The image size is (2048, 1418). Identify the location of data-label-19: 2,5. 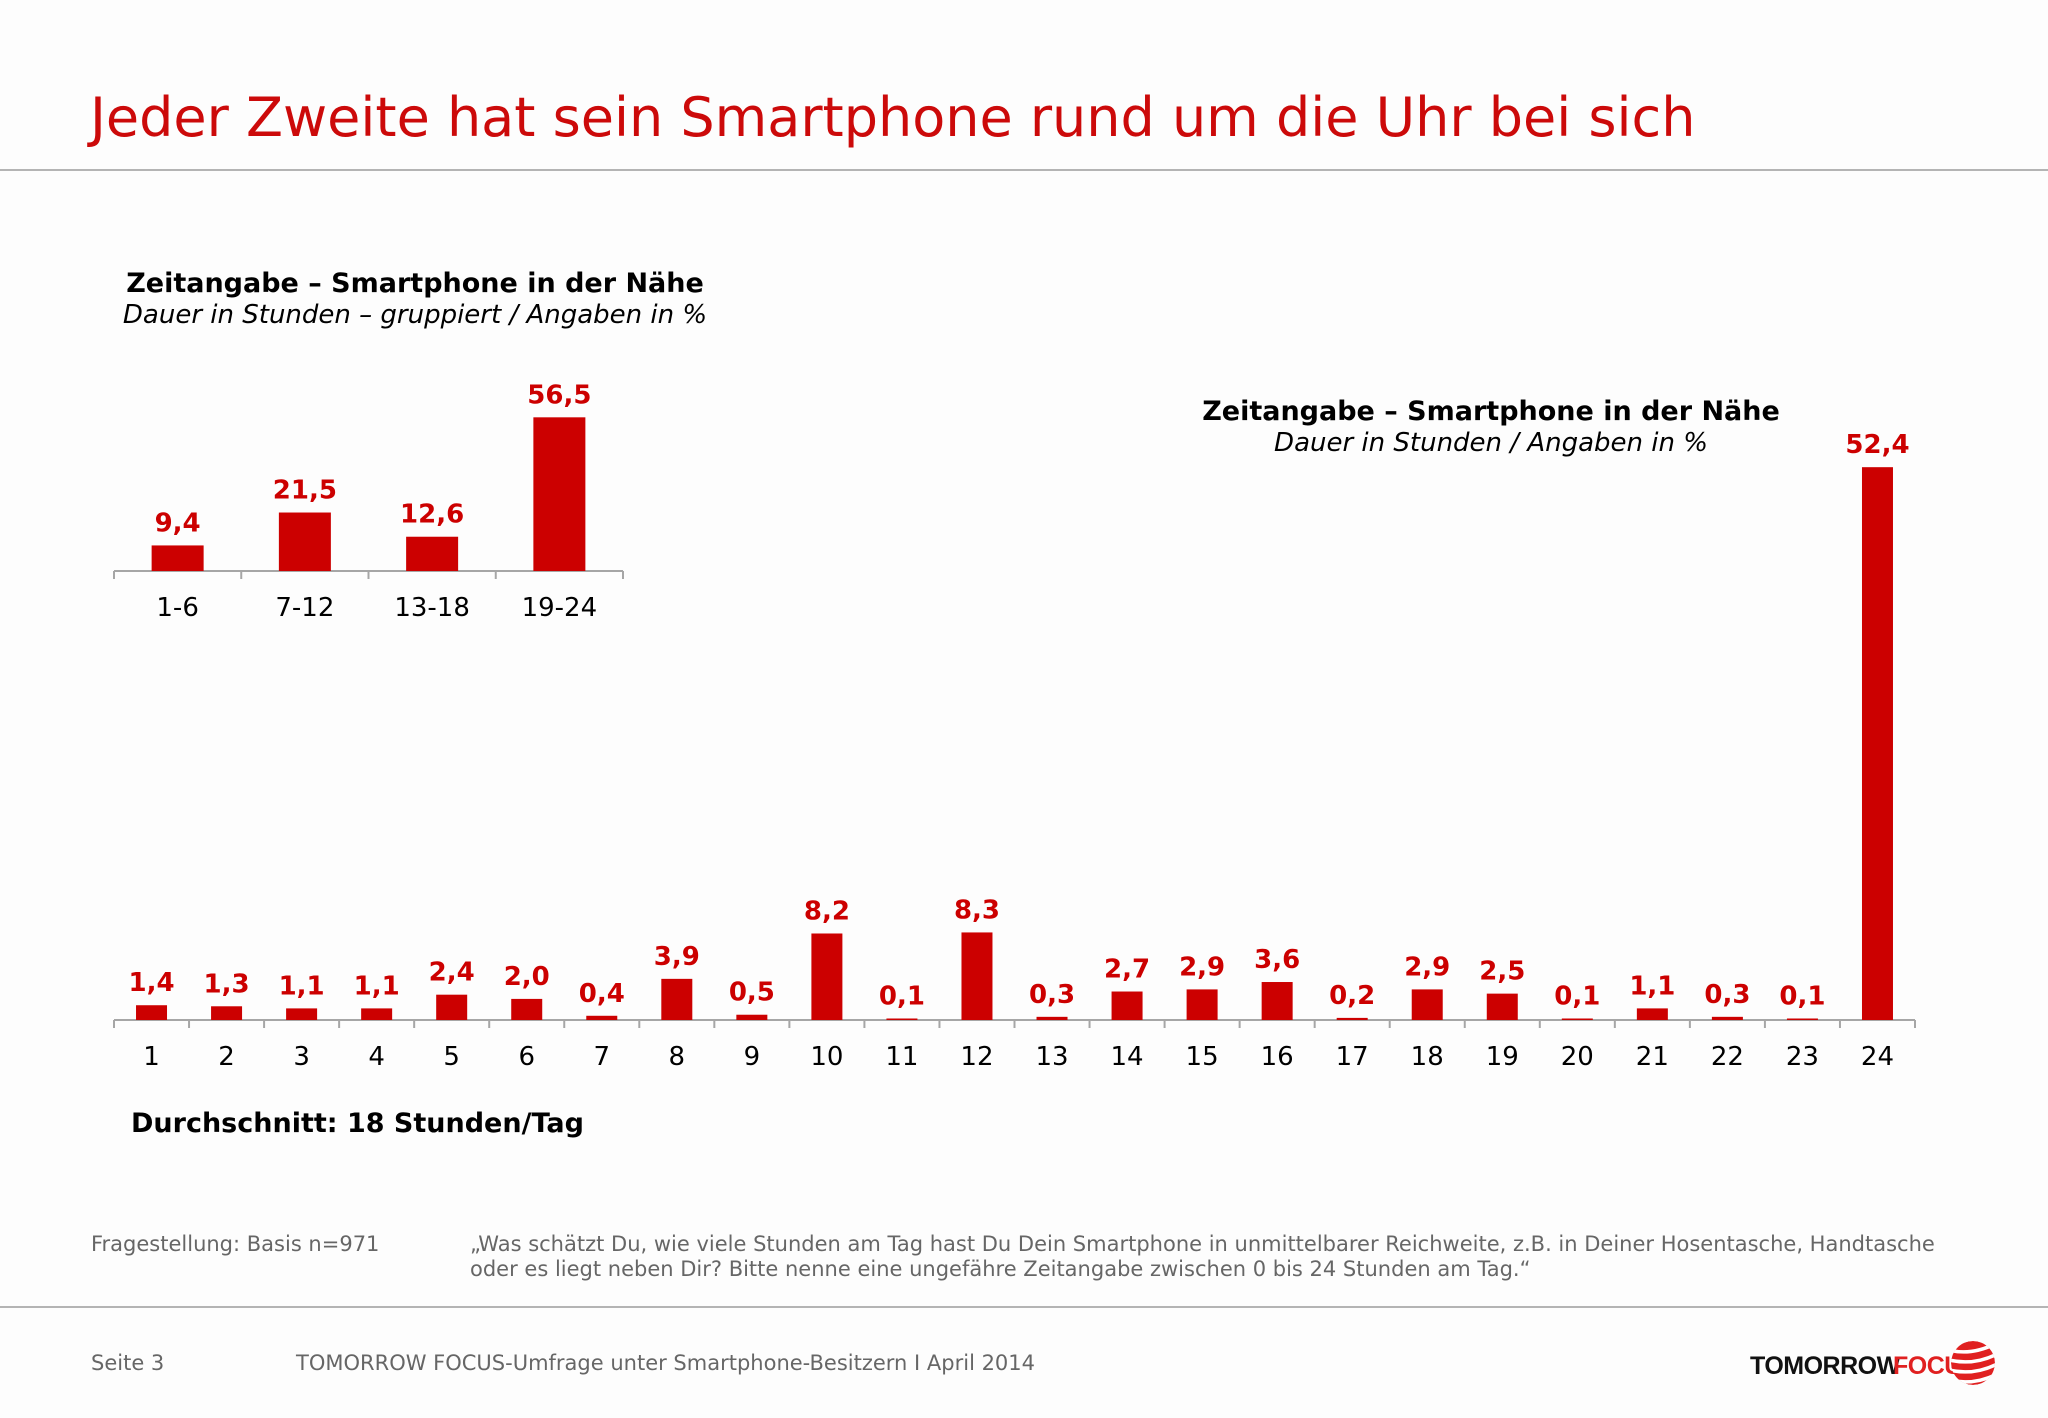
(1502, 972).